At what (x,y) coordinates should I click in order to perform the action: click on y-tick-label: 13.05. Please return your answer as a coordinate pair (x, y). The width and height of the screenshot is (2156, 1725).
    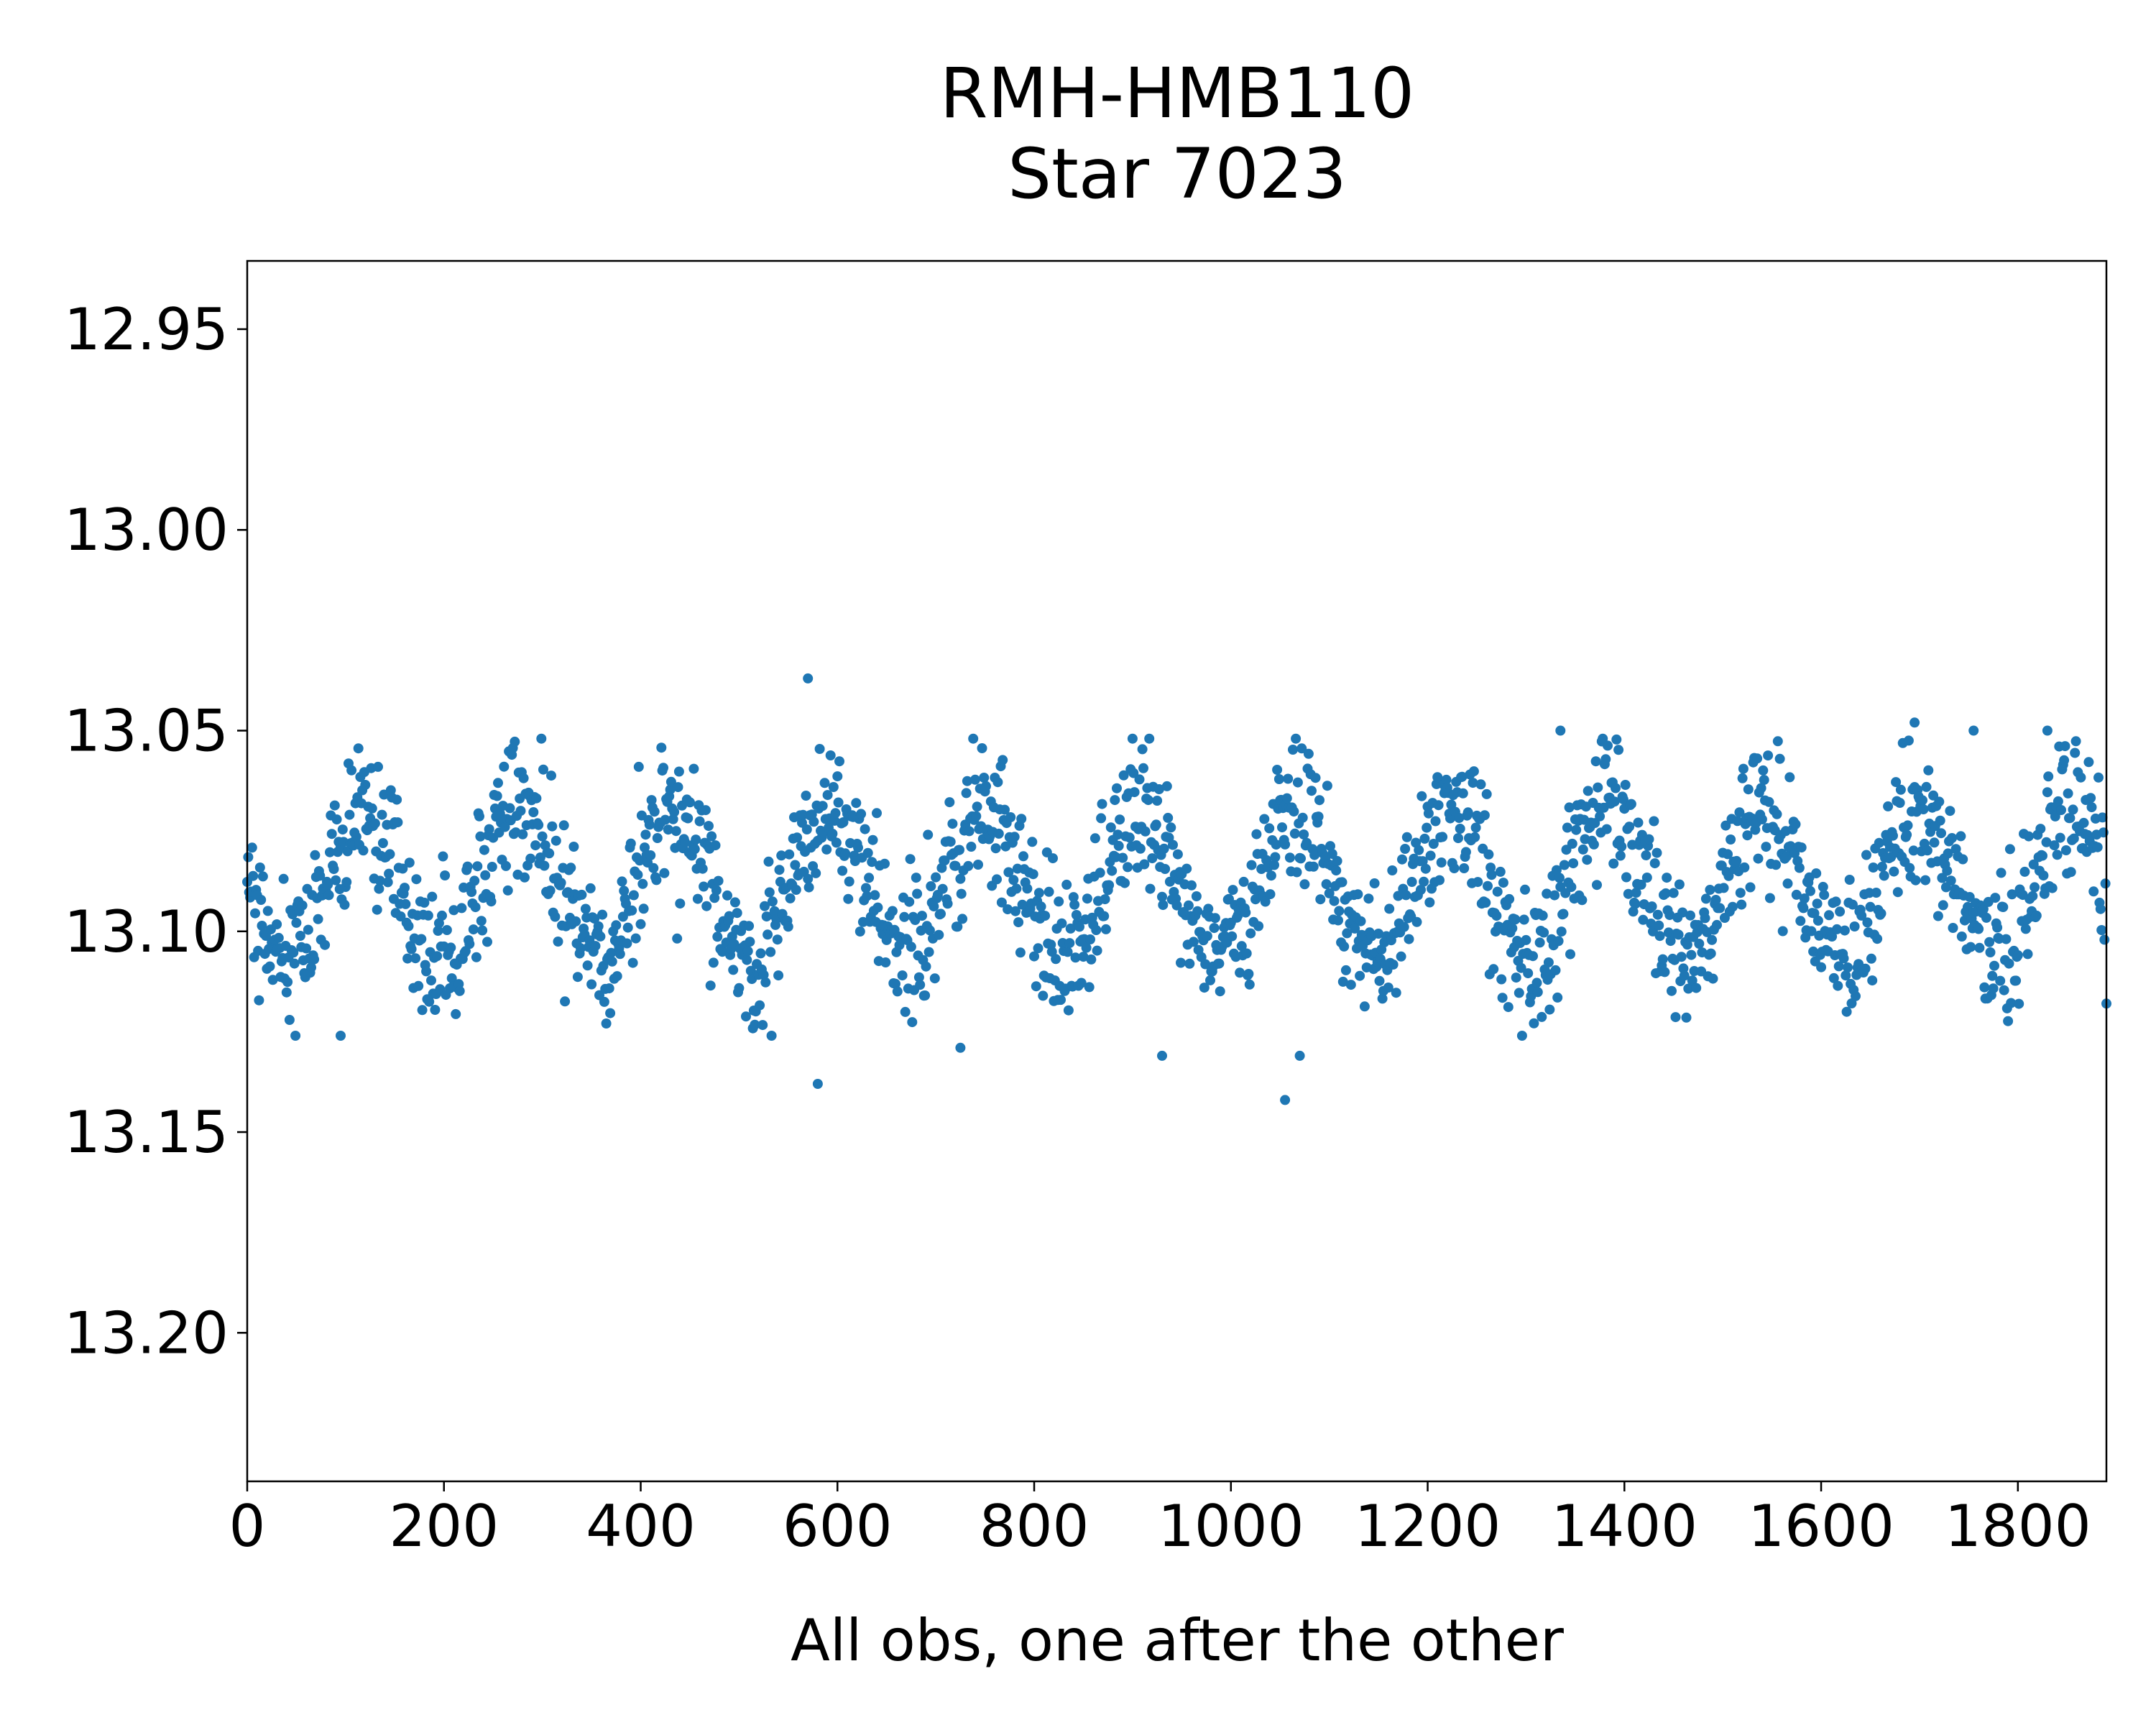
    Looking at the image, I should click on (147, 731).